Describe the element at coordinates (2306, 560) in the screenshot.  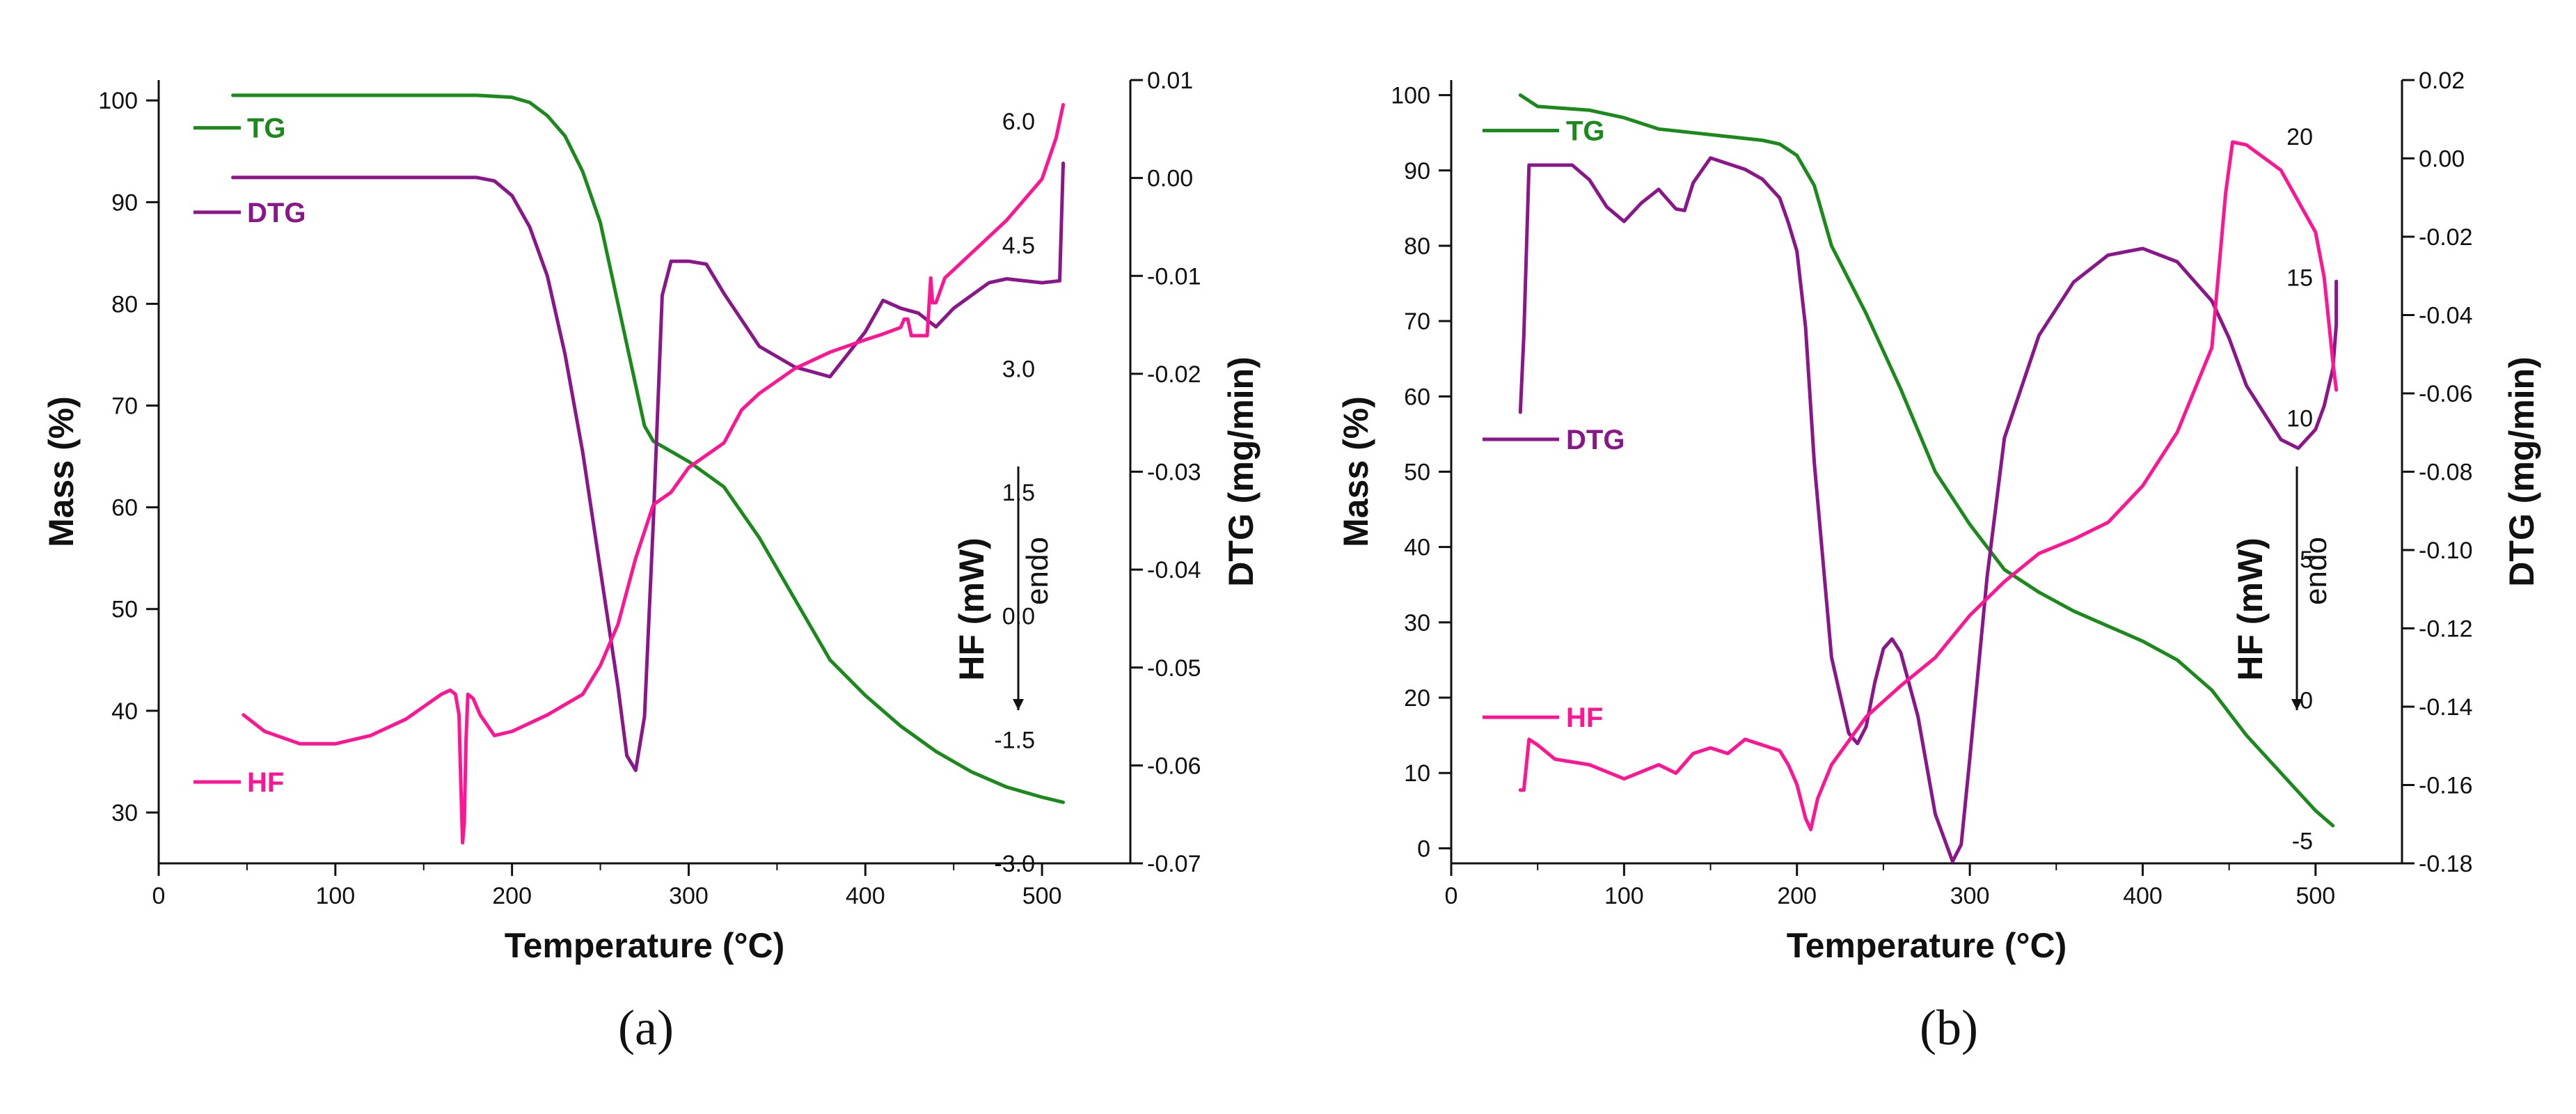
I see `hf-tick-label: 5` at that location.